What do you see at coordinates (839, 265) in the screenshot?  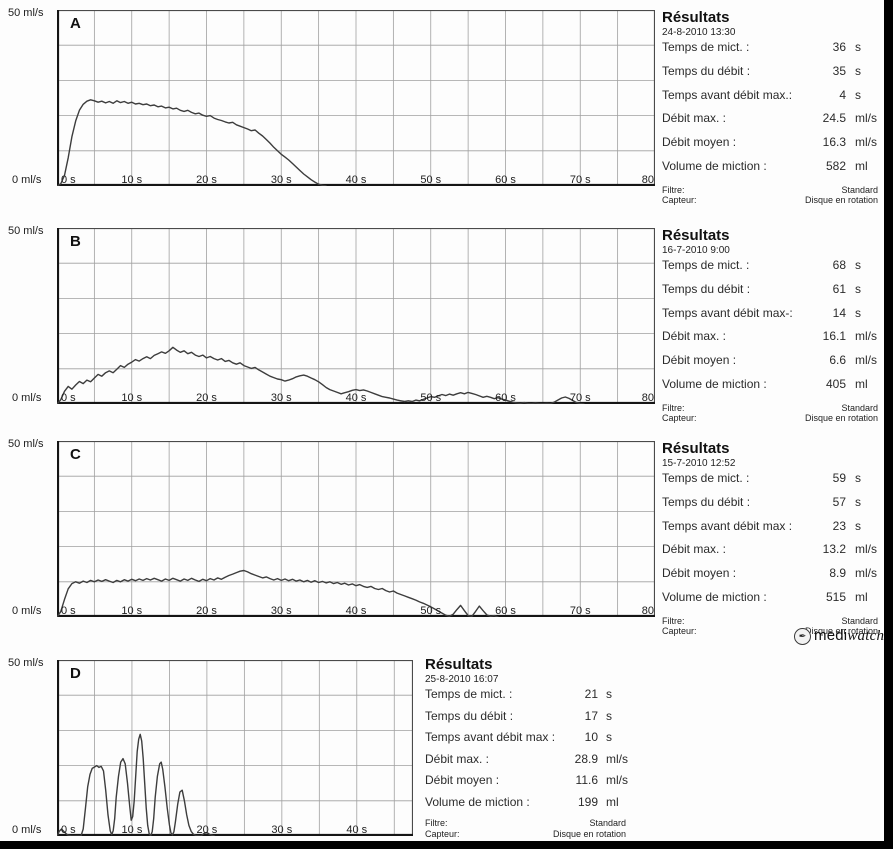 I see `result-value: 68` at bounding box center [839, 265].